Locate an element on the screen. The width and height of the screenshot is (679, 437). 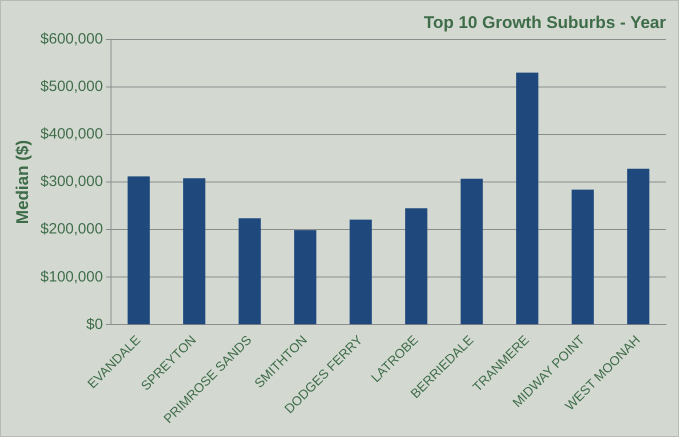
y-tick-label: $500,000 is located at coordinates (71, 87).